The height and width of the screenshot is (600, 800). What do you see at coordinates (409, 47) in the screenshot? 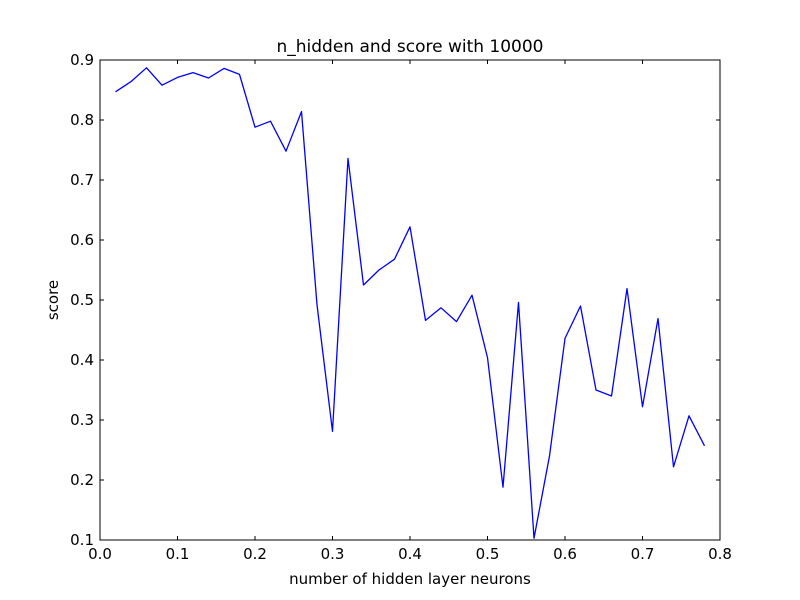
I see `chart-title: n_hidden and score with 10000` at bounding box center [409, 47].